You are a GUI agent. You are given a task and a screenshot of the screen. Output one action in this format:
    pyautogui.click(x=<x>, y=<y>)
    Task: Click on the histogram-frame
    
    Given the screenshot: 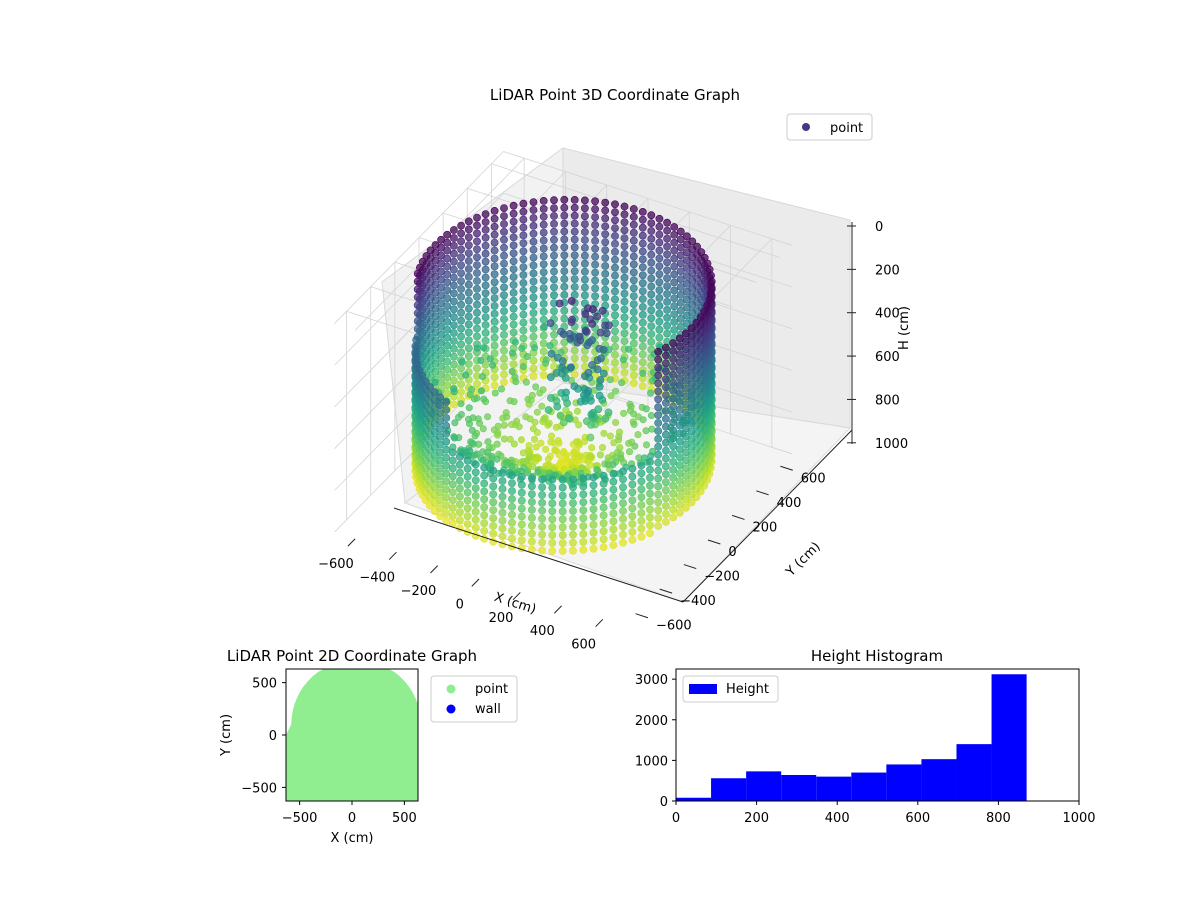 What is the action you would take?
    pyautogui.click(x=877, y=735)
    